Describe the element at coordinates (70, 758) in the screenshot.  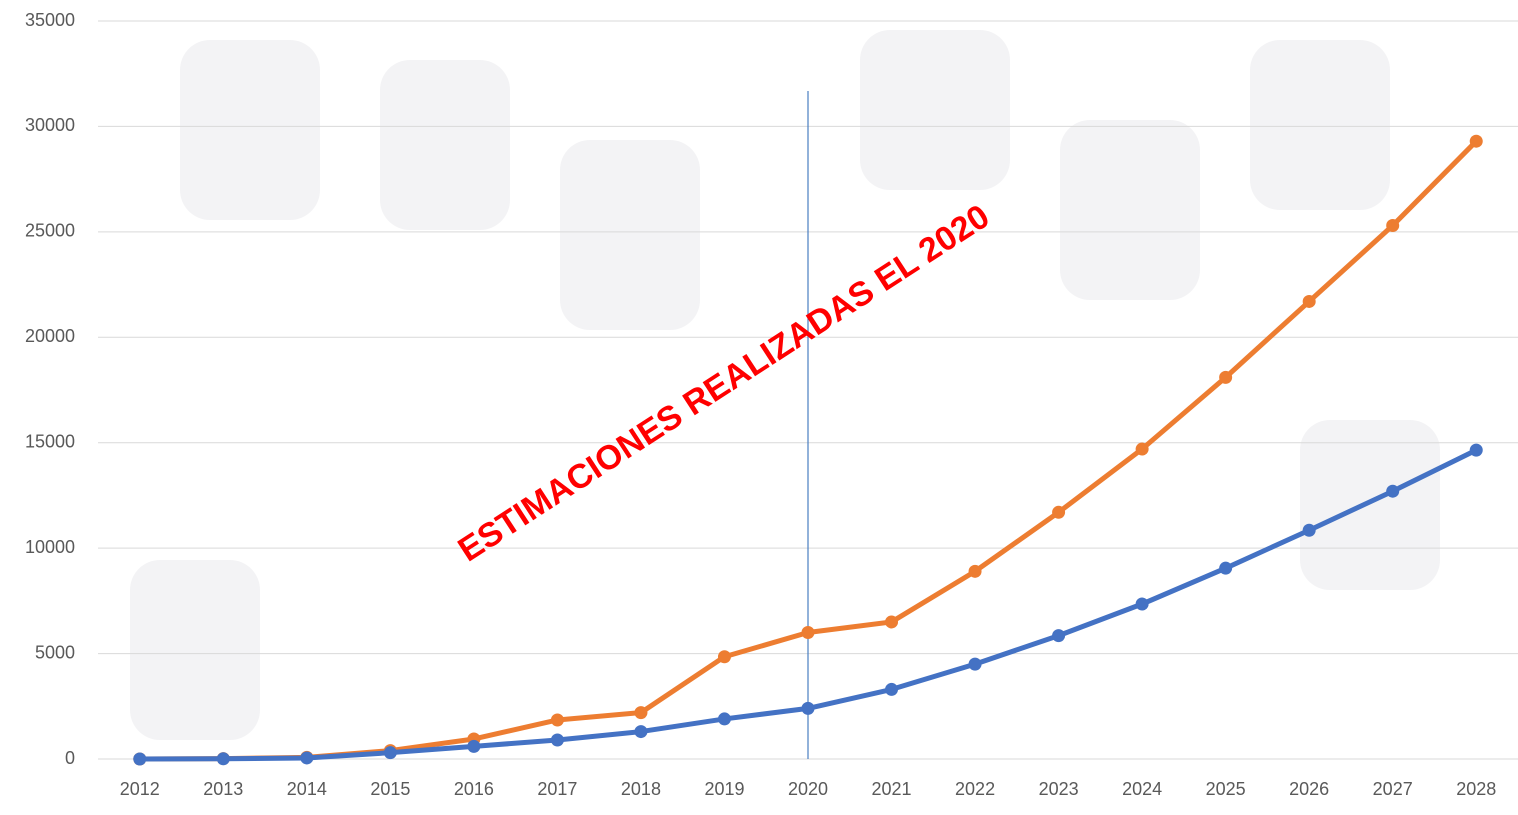
I see `y-tick-label: 0` at that location.